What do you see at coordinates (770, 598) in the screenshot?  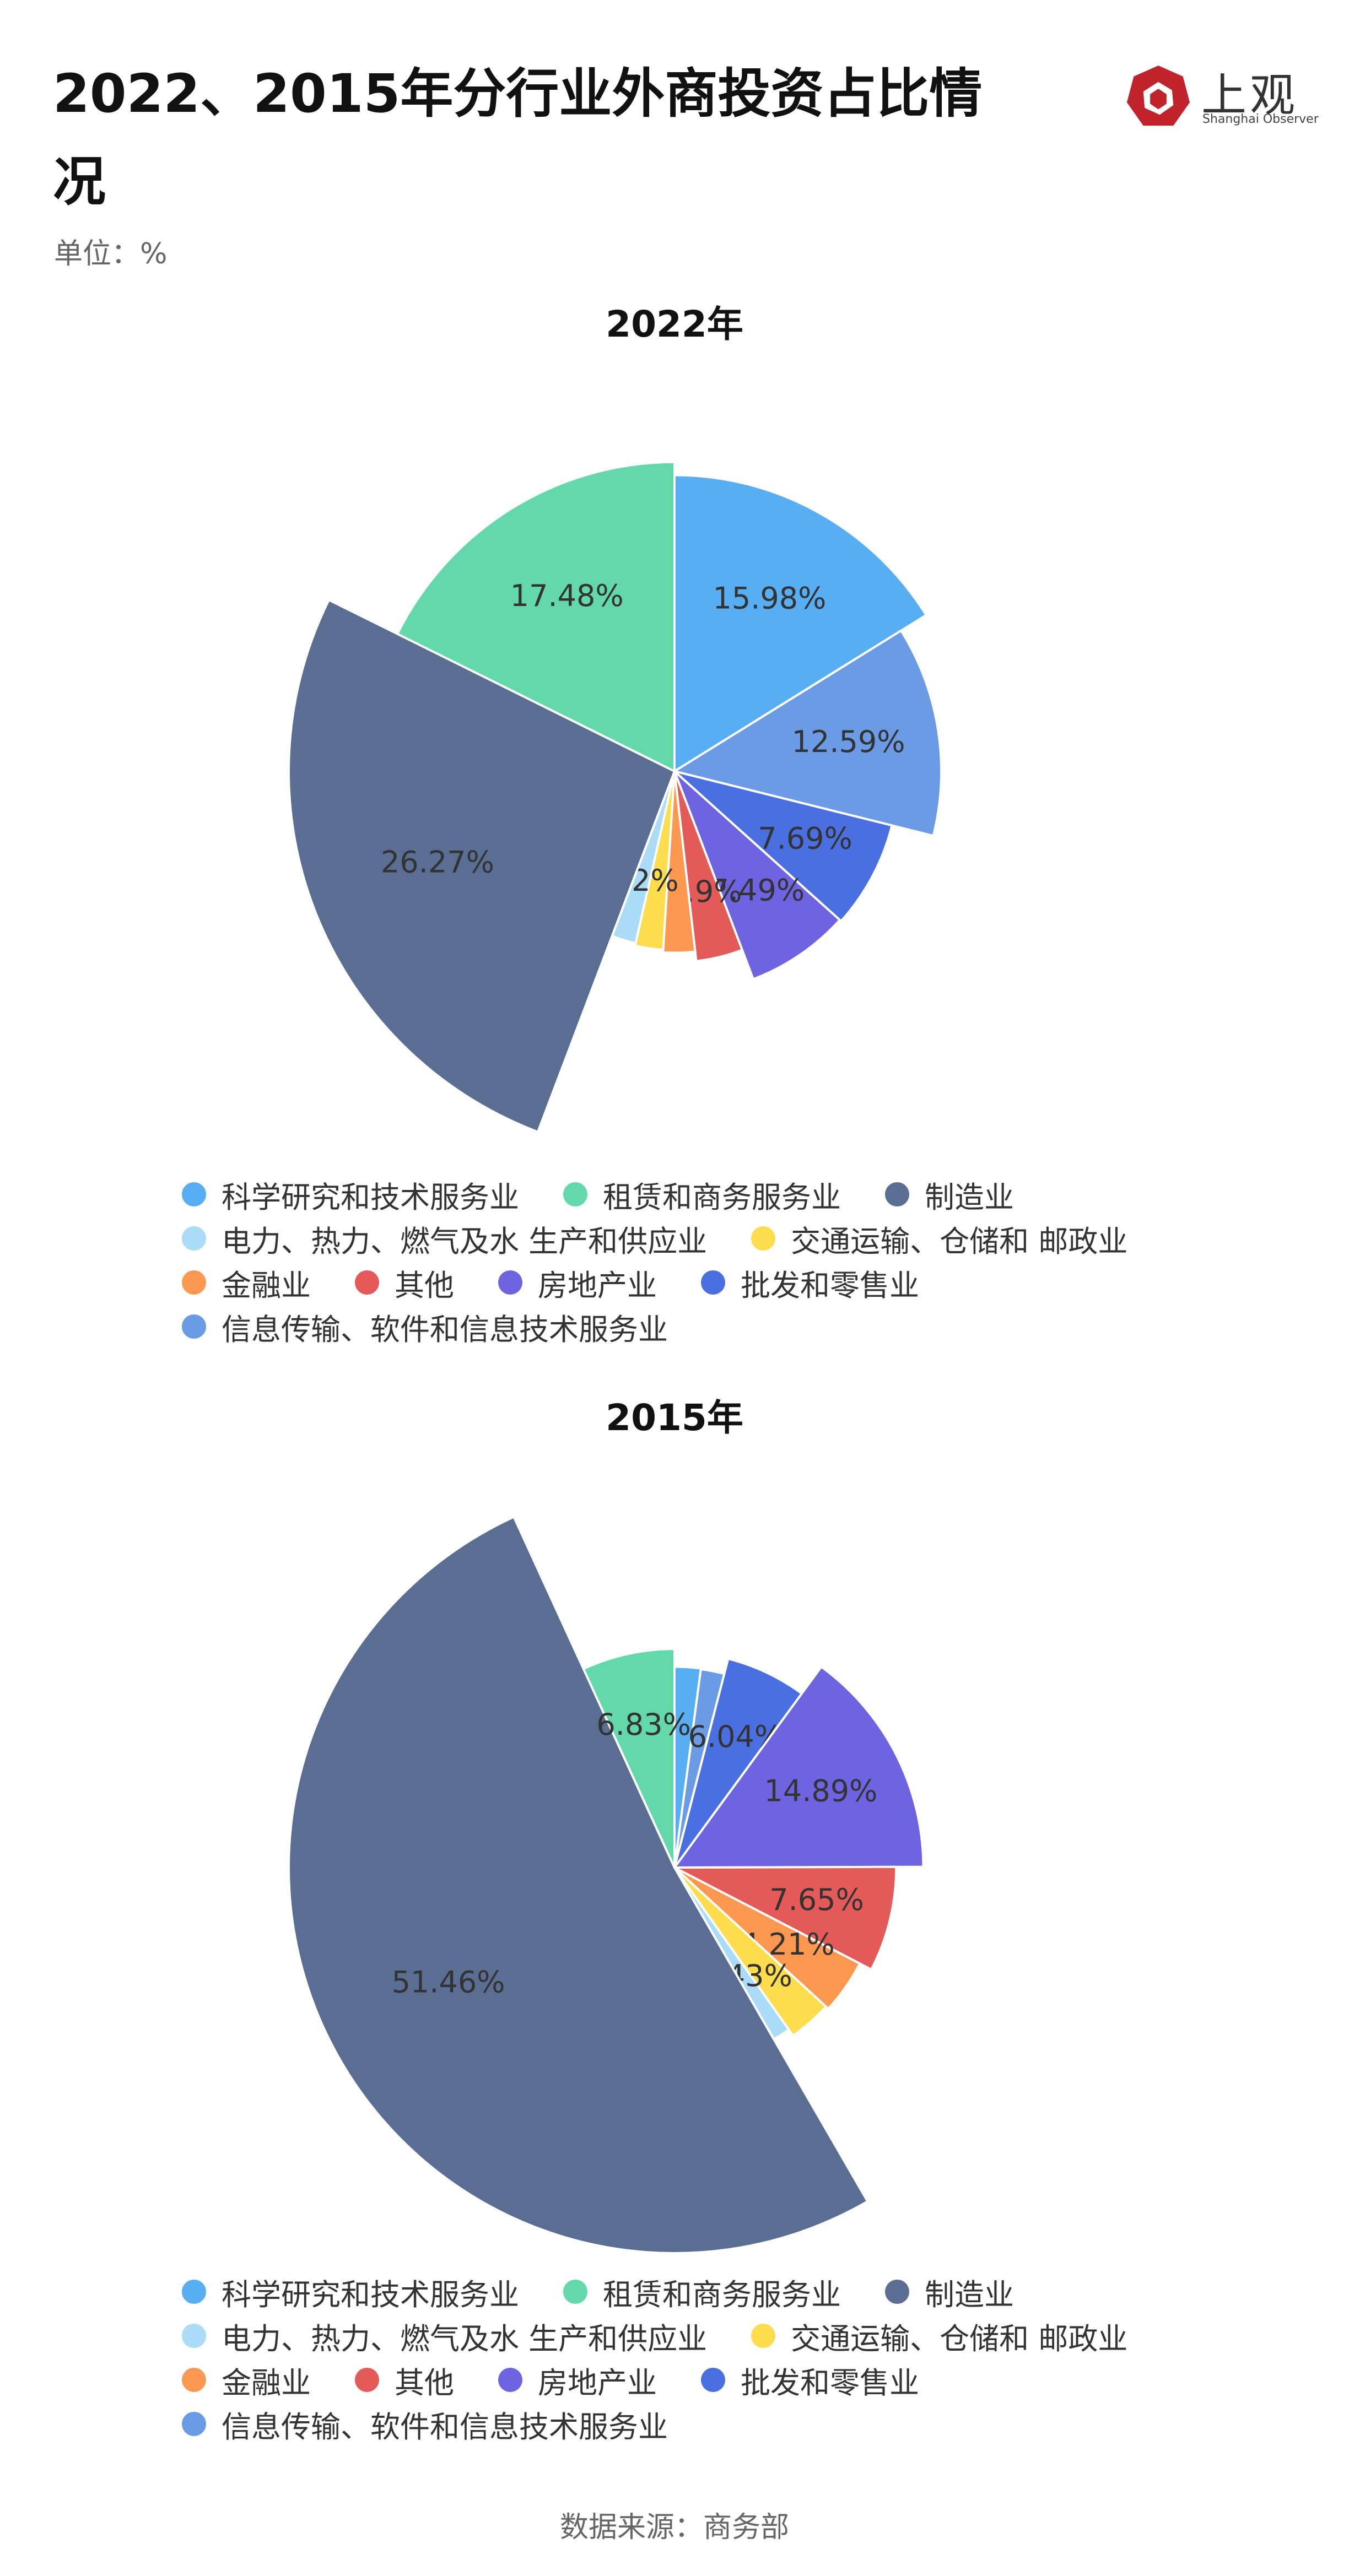 I see `data-label-0: 15.98%` at bounding box center [770, 598].